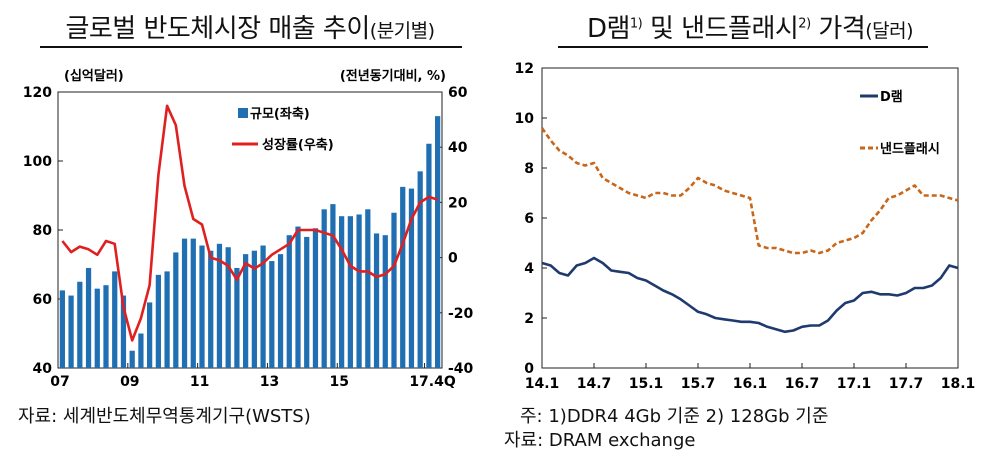  I want to click on left-chart-title: 글로벌 반도체시장 매출 추이(분기별), so click(250, 26).